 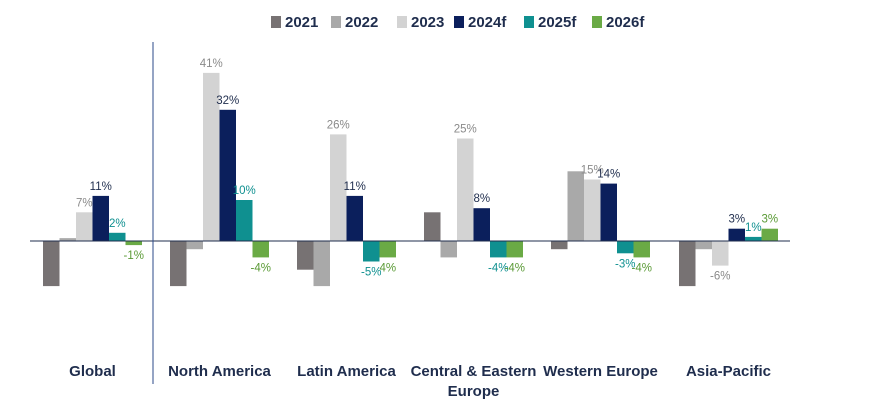 I want to click on legend-swatch-2024f, so click(x=459, y=22).